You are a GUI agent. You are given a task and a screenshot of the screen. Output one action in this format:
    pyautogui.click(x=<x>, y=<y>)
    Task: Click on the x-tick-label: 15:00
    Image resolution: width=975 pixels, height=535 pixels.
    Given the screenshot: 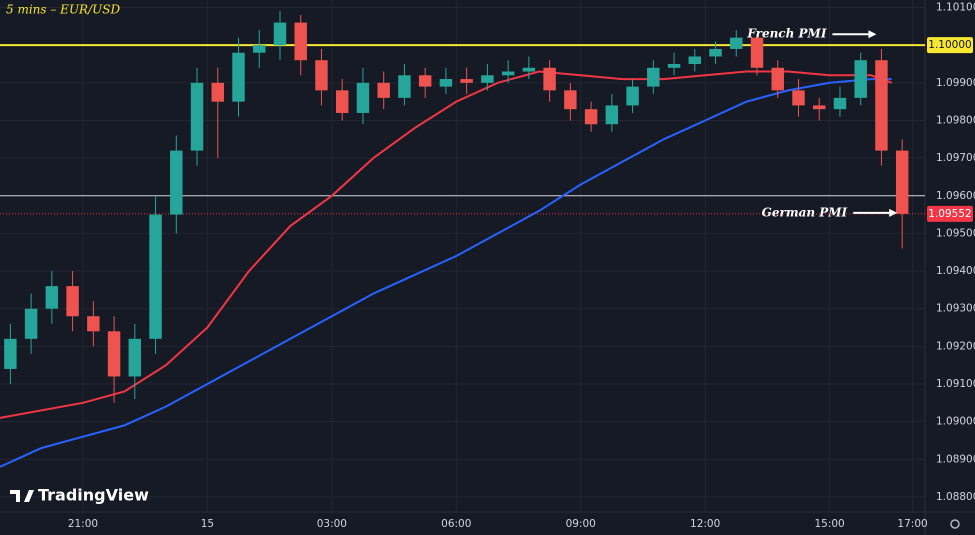 What is the action you would take?
    pyautogui.click(x=829, y=524)
    